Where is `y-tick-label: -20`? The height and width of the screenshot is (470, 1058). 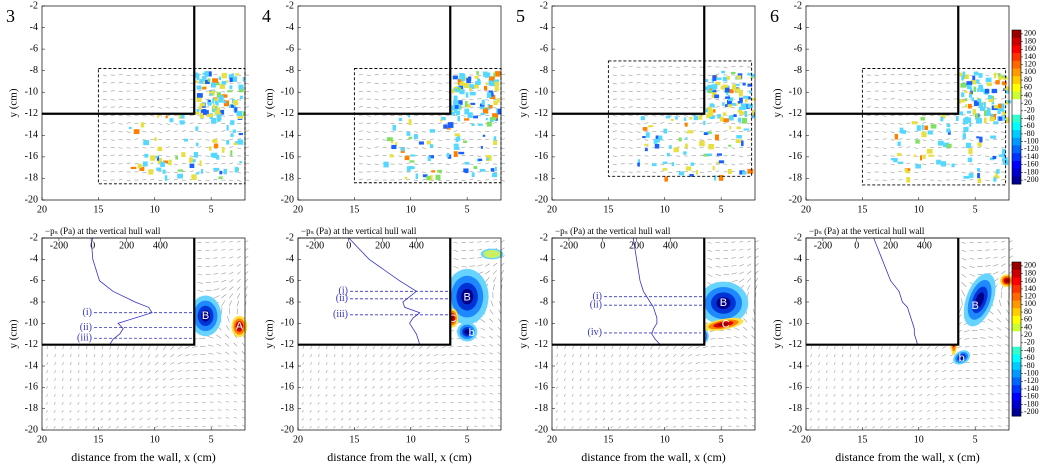
y-tick-label: -20 is located at coordinates (795, 199).